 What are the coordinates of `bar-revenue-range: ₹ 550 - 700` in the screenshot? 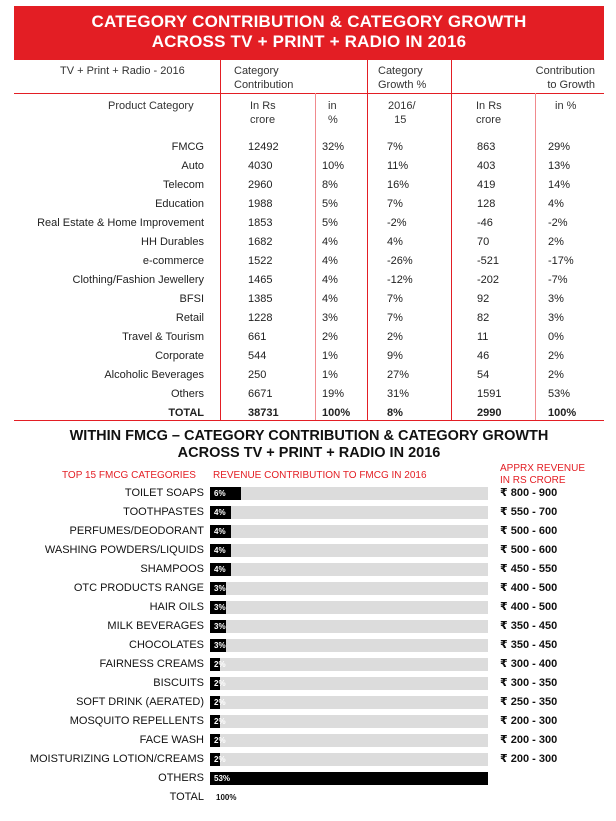 It's located at (529, 512).